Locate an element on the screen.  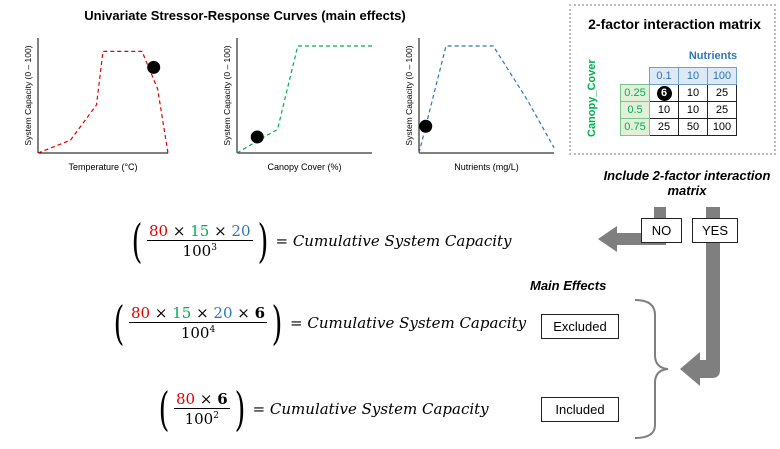
matrix-row: 0.5 10 10 25 is located at coordinates (678, 110).